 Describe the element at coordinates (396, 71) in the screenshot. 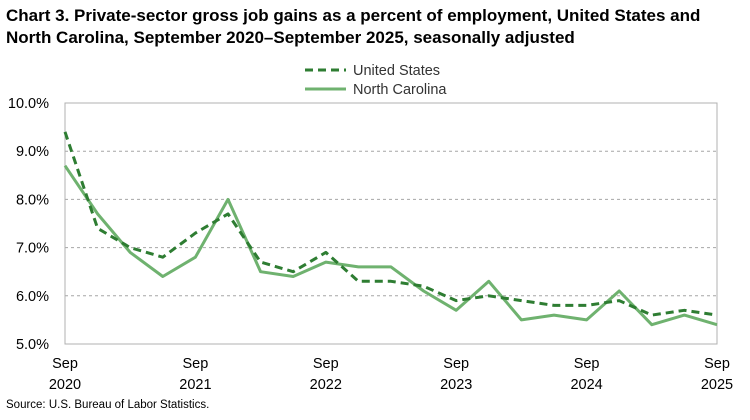

I see `legend-label-united-states: United States` at that location.